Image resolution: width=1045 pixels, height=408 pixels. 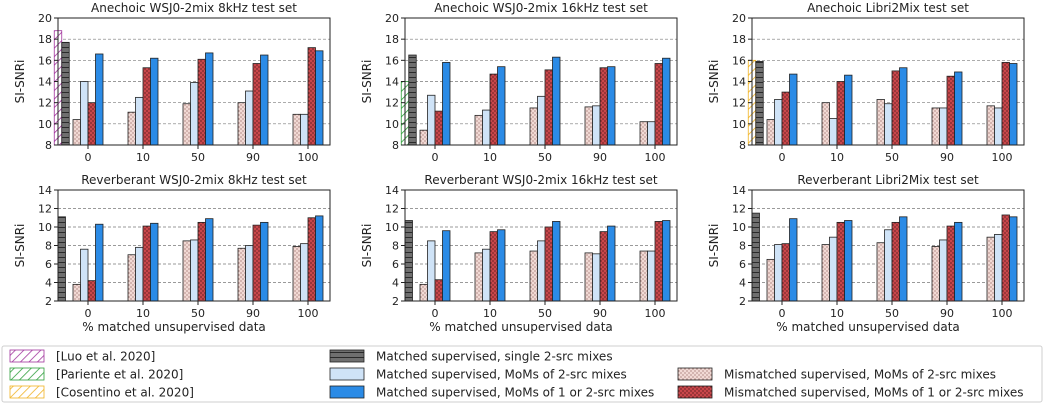 I want to click on x-tick-label: 90, so click(x=947, y=157).